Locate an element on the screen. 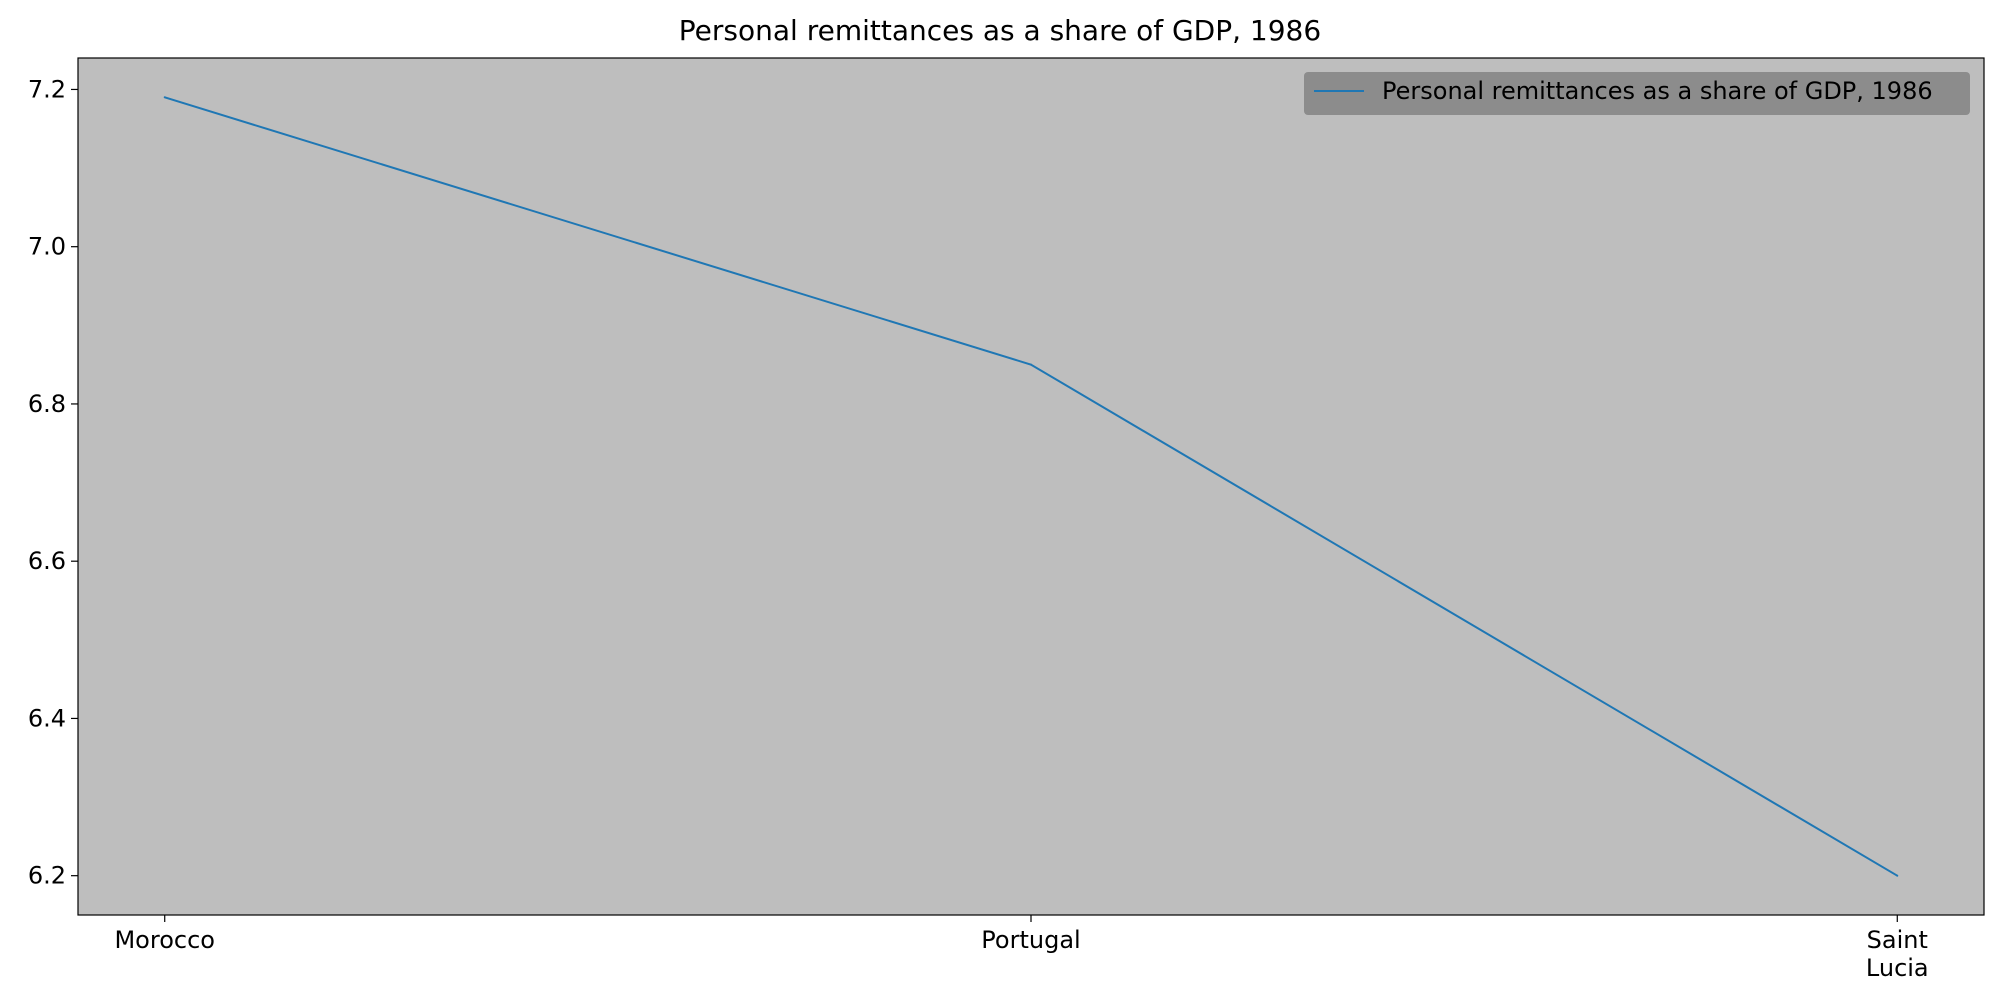 Image resolution: width=2000 pixels, height=1004 pixels. x-tick-label-line: Lucia is located at coordinates (1897, 968).